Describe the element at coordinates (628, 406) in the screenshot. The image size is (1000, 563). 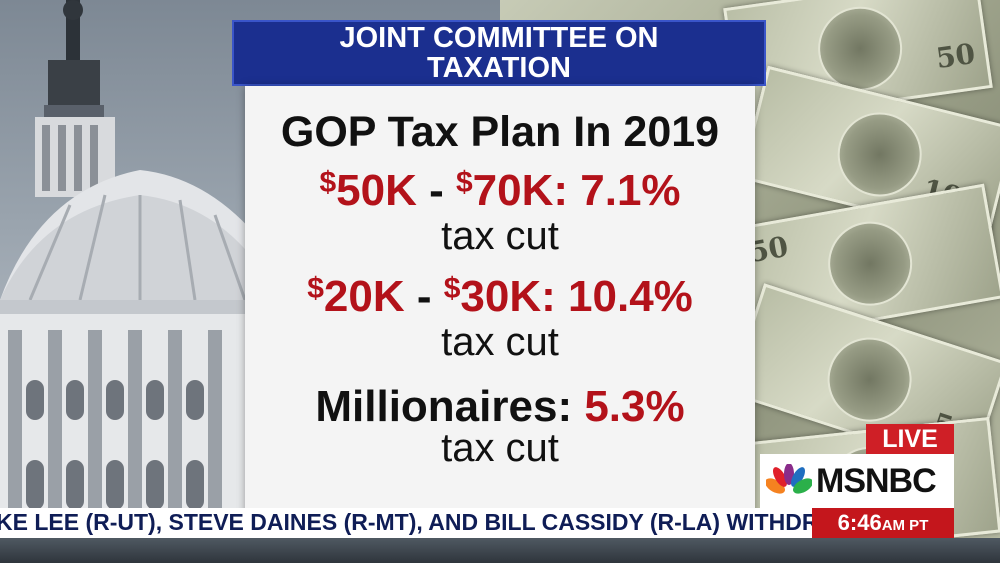
I see `percent-value: 5.3%` at that location.